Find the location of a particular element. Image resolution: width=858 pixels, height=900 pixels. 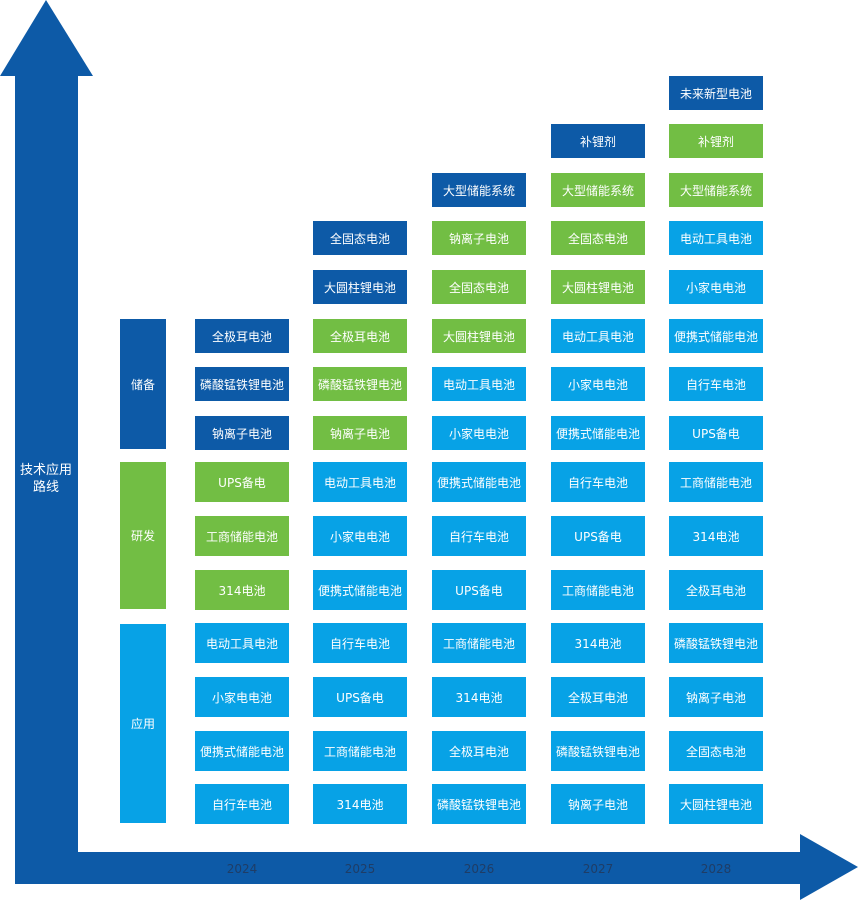

y-axis-label: 技术应用 路线 is located at coordinates (45, 479).